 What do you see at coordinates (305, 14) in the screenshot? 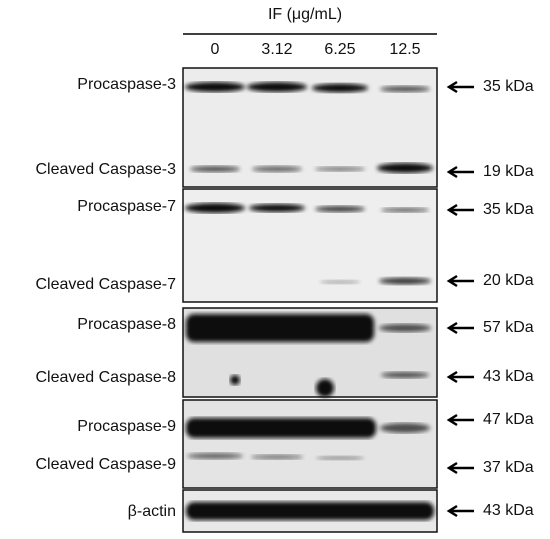
I see `treatment-title: IF (μg/mL)` at bounding box center [305, 14].